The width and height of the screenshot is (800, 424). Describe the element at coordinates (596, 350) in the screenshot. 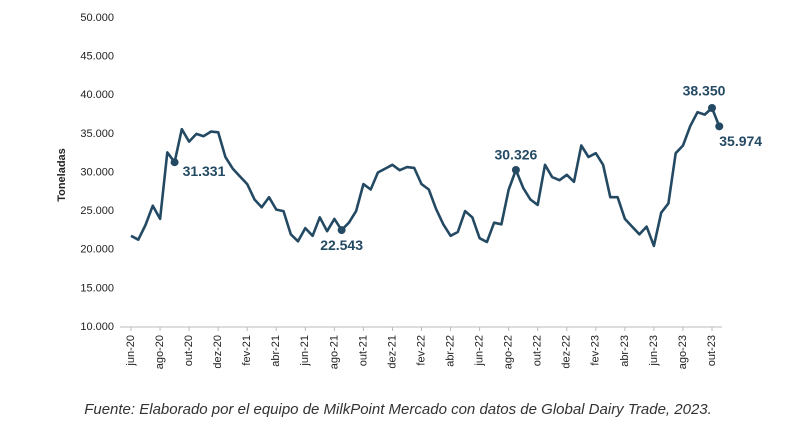

I see `x-tick-label: fev-23` at that location.